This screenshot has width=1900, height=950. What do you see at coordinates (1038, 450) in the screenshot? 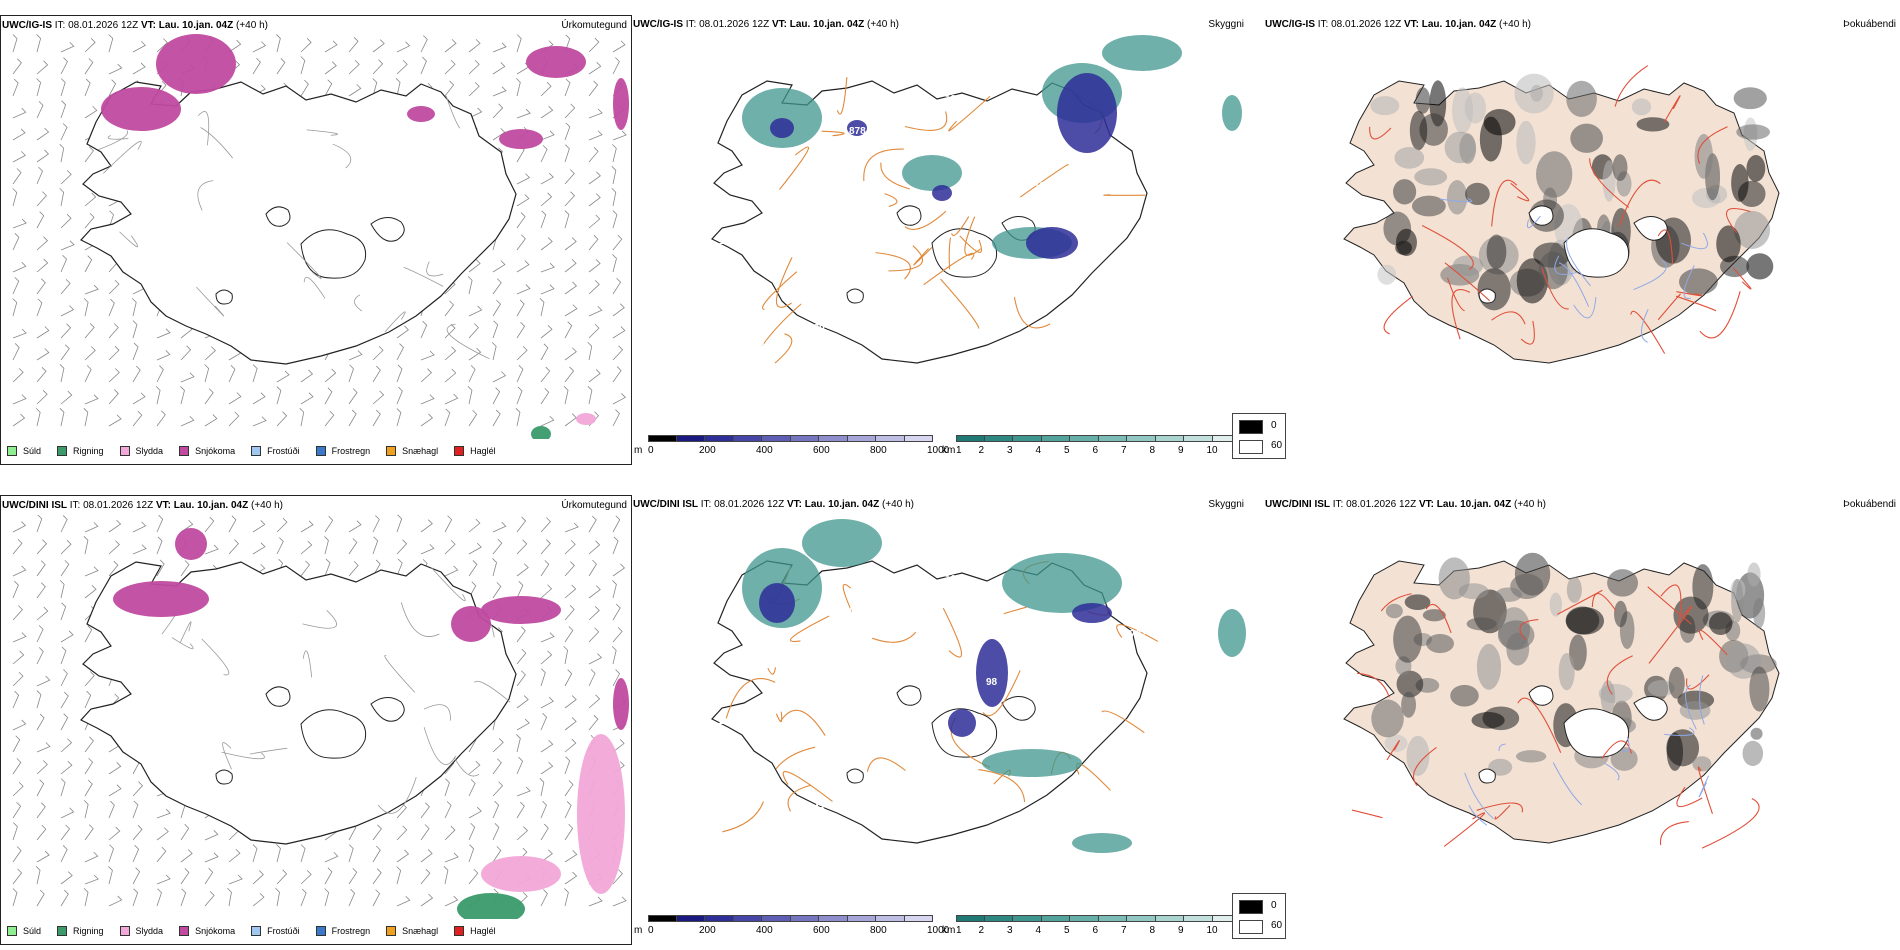
I see `colorbar-tick: 4` at bounding box center [1038, 450].